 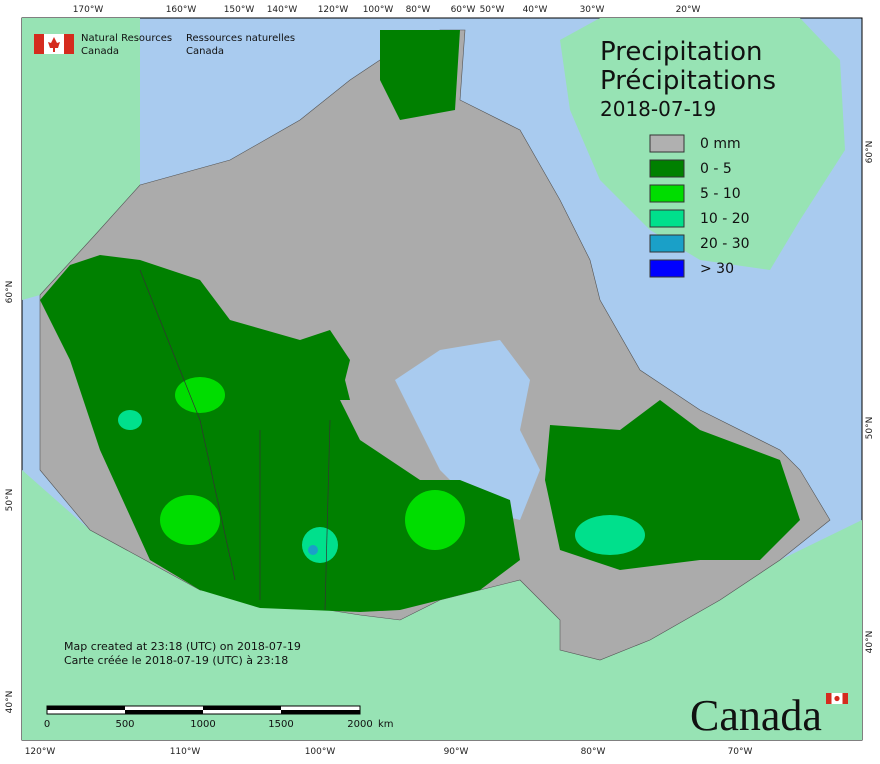 I want to click on graticule-label: 50°W, so click(x=492, y=10).